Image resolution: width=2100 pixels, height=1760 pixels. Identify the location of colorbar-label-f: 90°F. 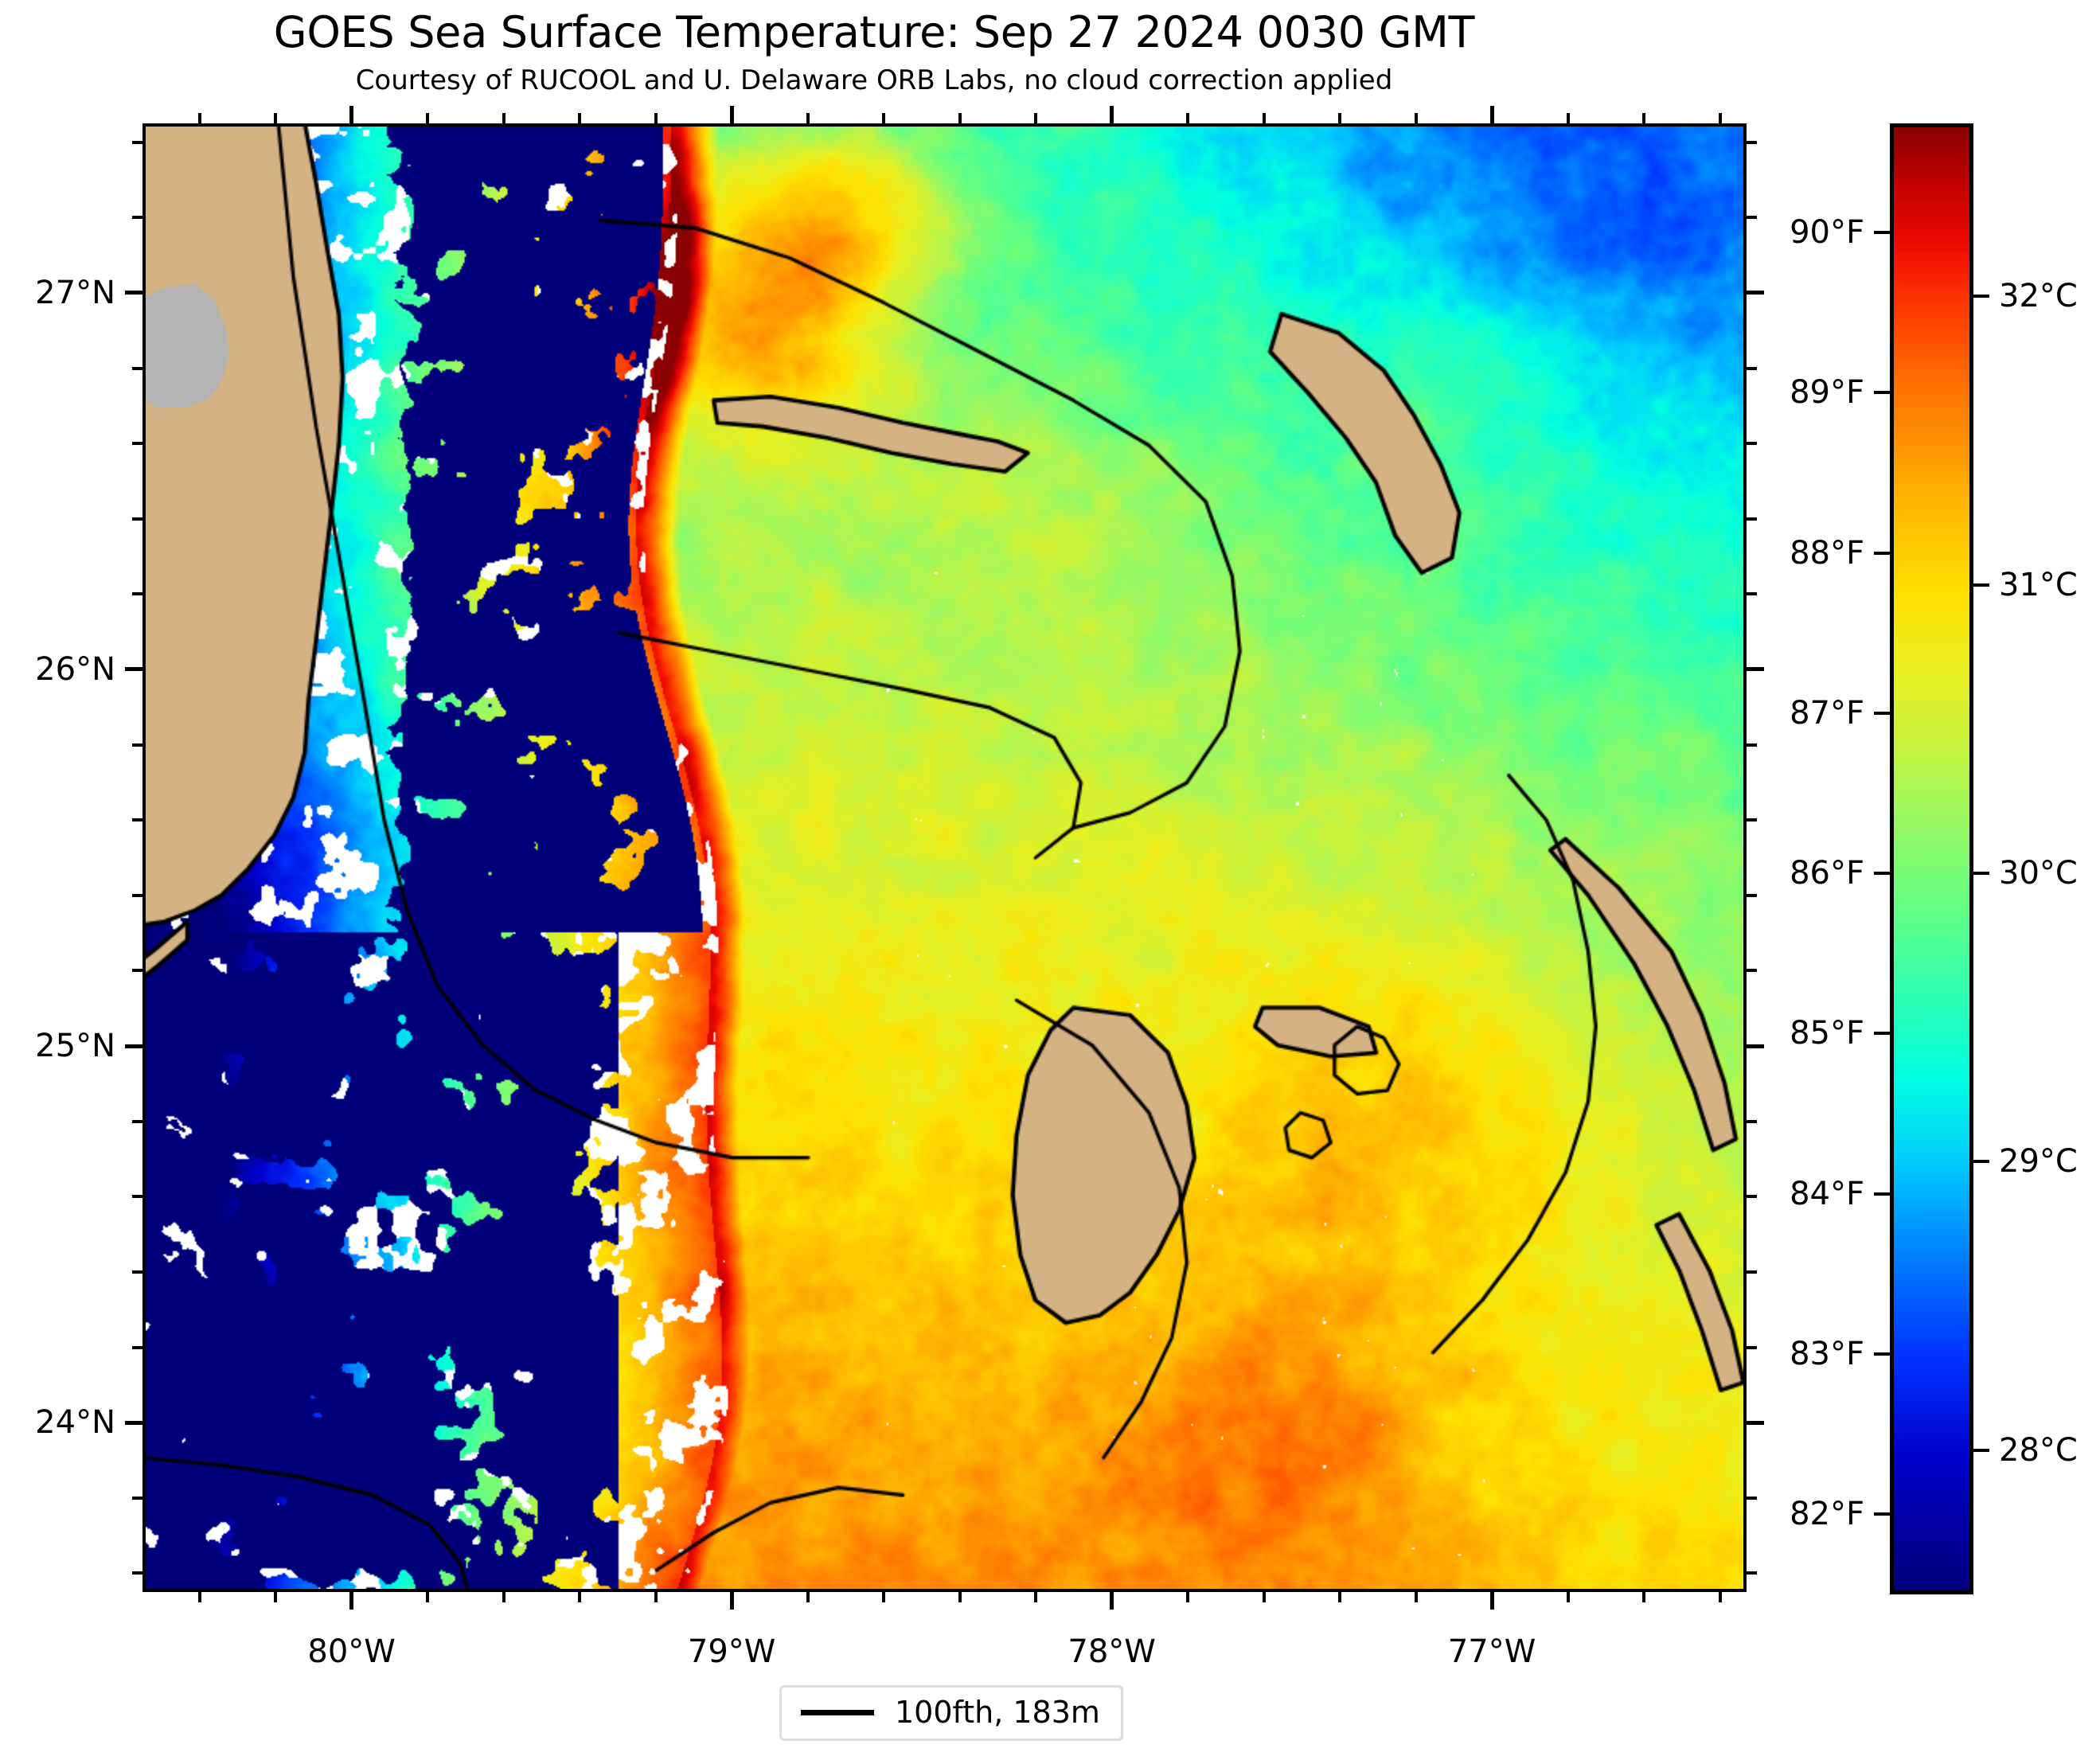
(1827, 232).